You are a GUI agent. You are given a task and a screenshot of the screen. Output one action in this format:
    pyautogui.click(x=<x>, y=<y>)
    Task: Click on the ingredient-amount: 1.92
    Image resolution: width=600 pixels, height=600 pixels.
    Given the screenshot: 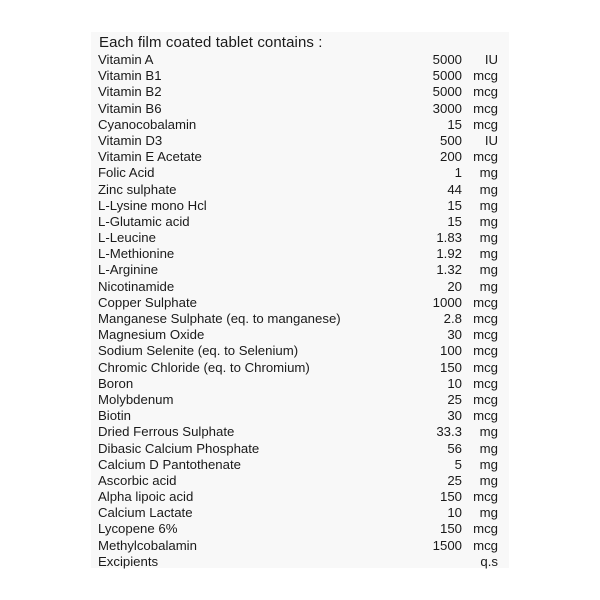 What is the action you would take?
    pyautogui.click(x=449, y=254)
    